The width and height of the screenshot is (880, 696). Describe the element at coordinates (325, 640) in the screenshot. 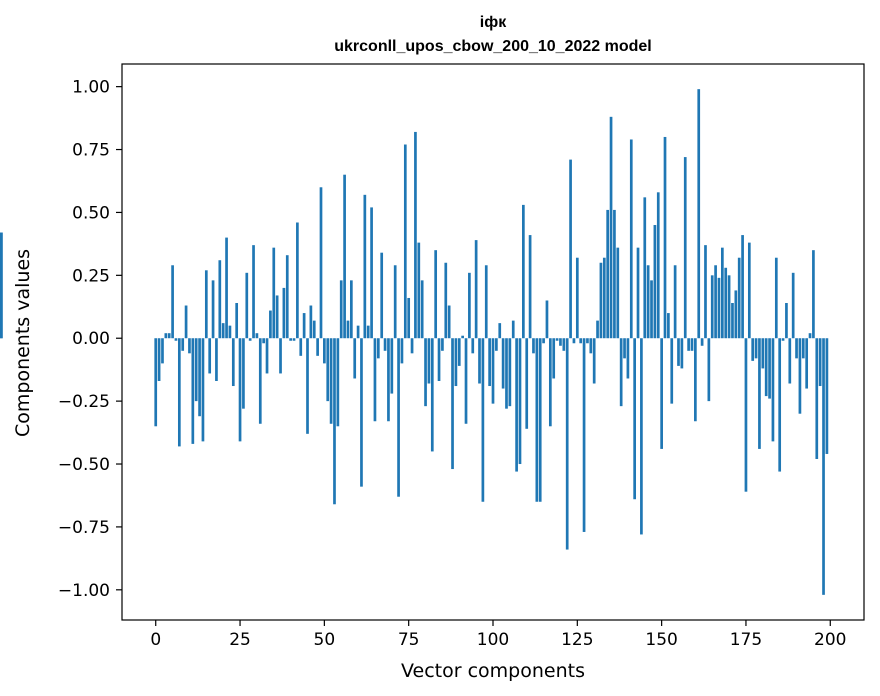

I see `x-tick-label: 50` at that location.